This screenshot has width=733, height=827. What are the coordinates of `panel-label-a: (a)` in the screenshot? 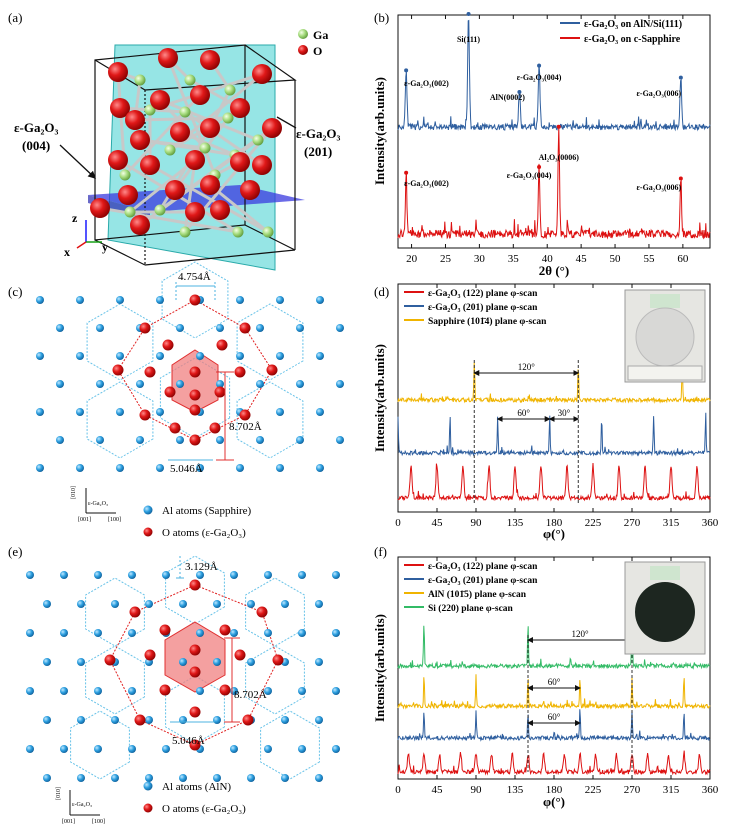 It's located at (15, 17).